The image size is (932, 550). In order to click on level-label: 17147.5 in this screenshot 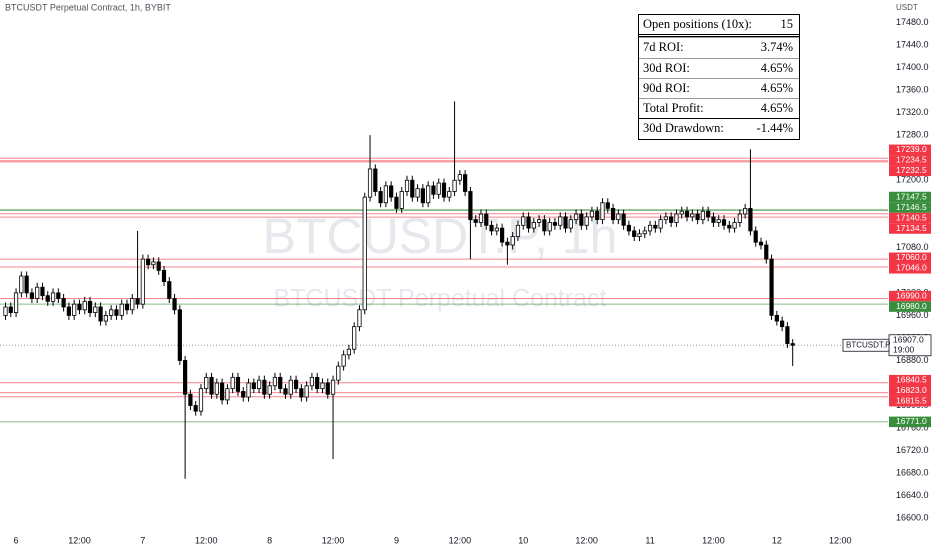, I will do `click(911, 196)`.